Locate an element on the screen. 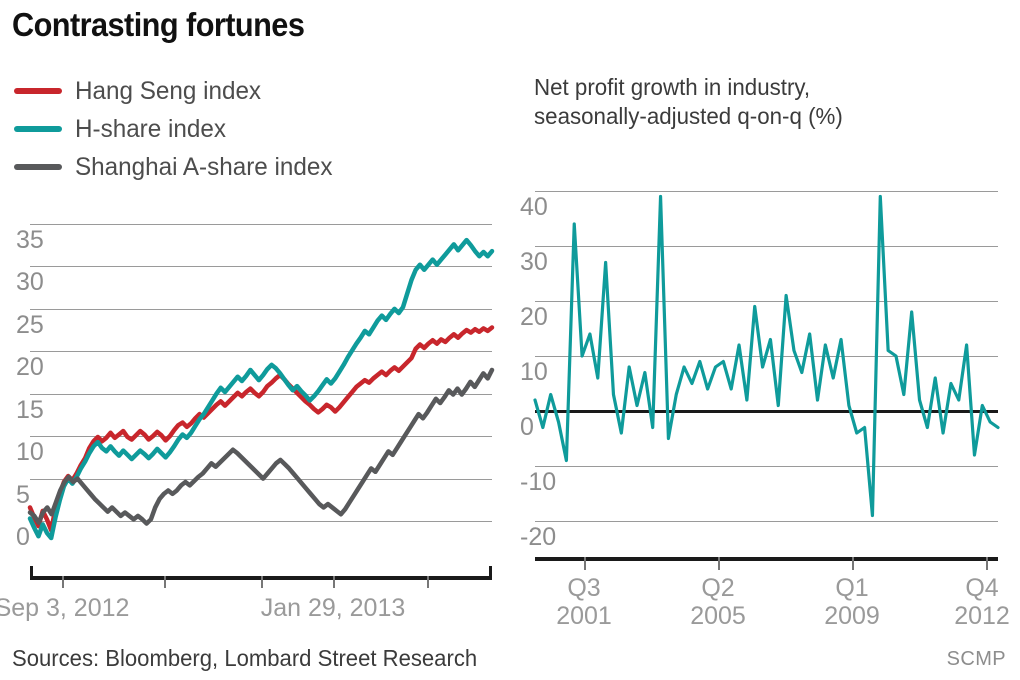 This screenshot has height=680, width=1020. legend-item: H-share index is located at coordinates (177, 129).